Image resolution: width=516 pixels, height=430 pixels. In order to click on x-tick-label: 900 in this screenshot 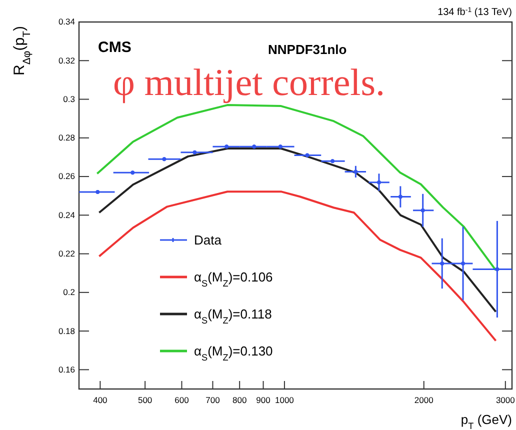, I will do `click(263, 400)`.